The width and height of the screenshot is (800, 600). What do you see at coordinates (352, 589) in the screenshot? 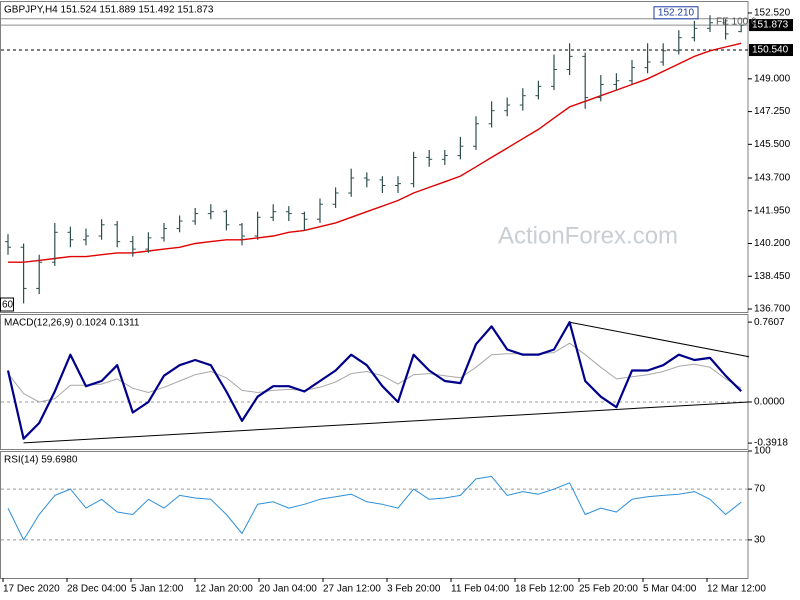
I see `x-tick-label: 27 Jan 12:00` at bounding box center [352, 589].